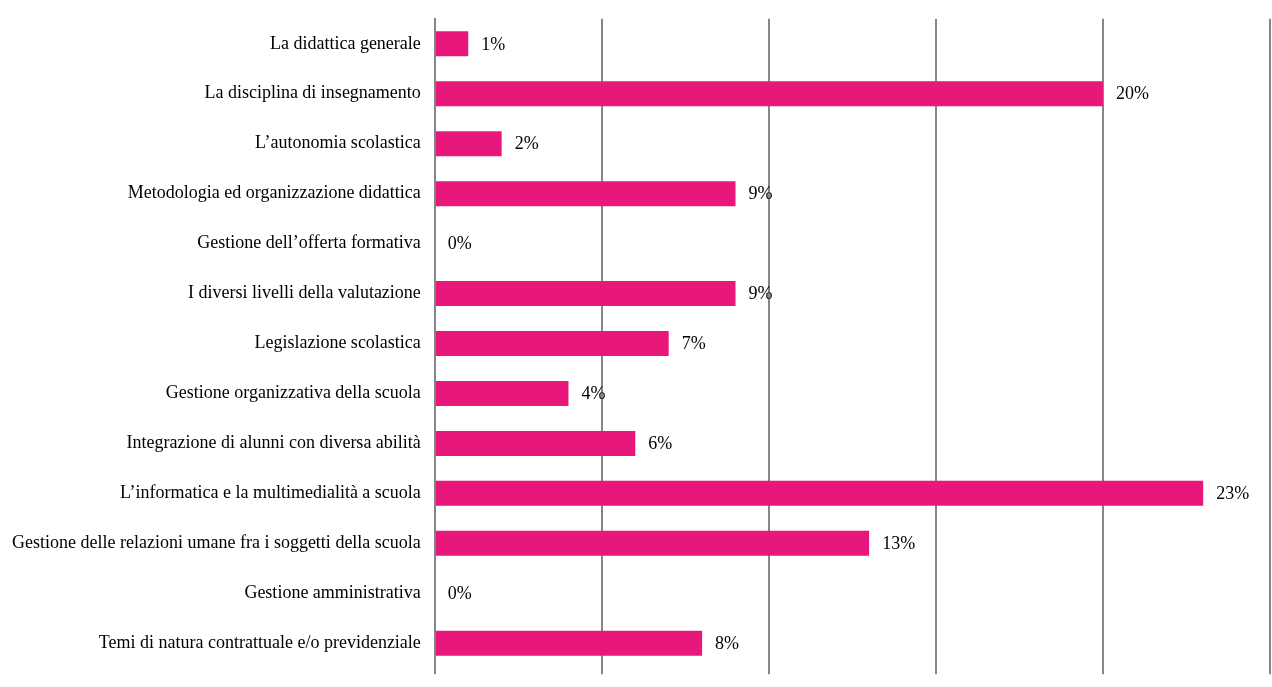  What do you see at coordinates (337, 342) in the screenshot?
I see `y-tick-label: Legislazione scolastica` at bounding box center [337, 342].